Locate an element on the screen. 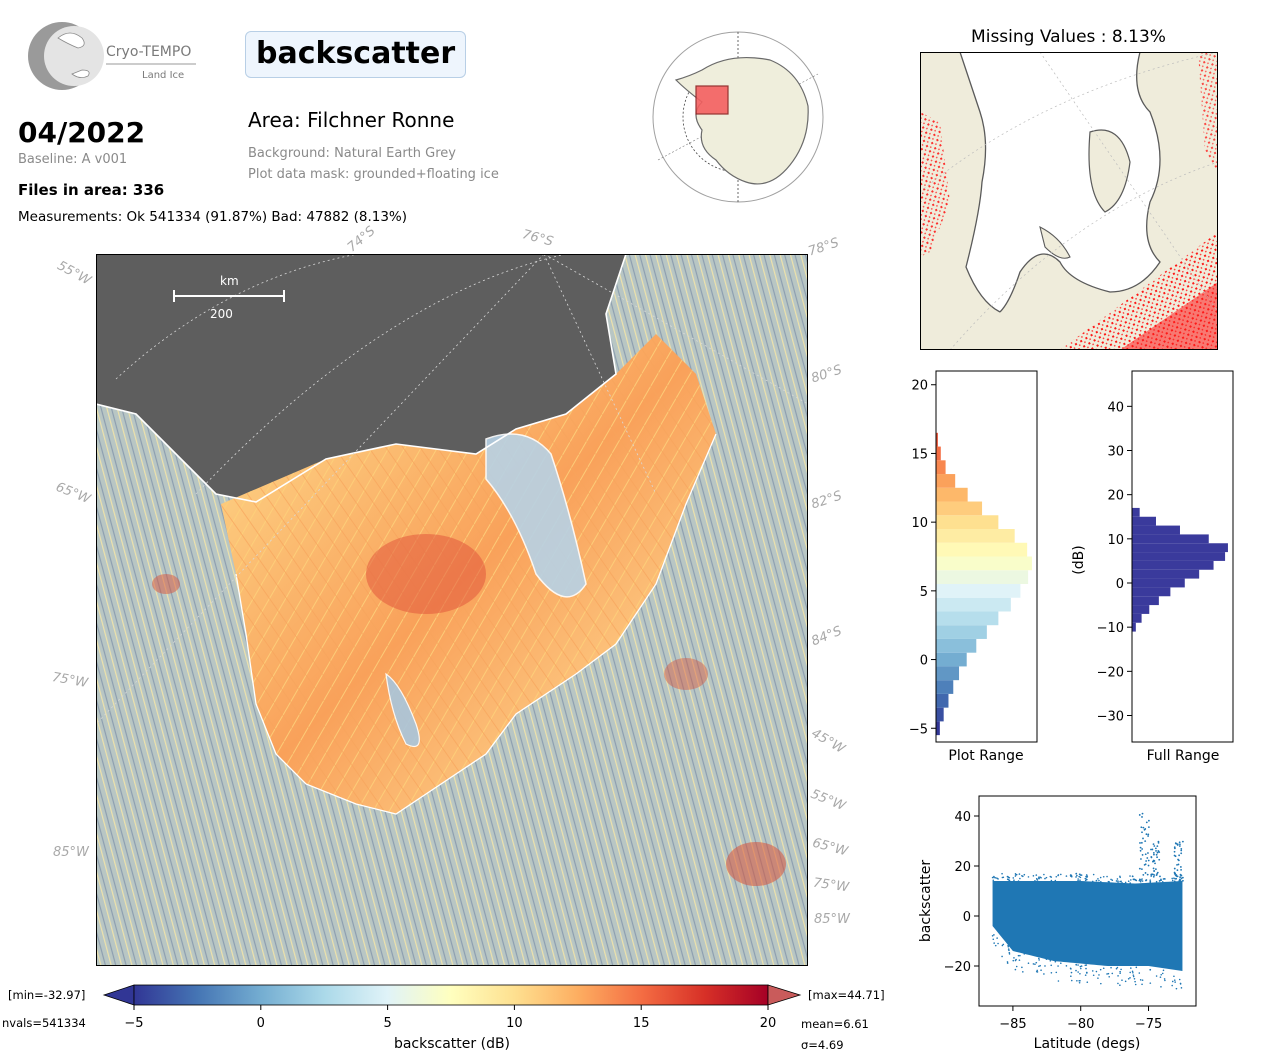 The height and width of the screenshot is (1060, 1272). colorbar-min-label: [min=-32.97] is located at coordinates (47, 995).